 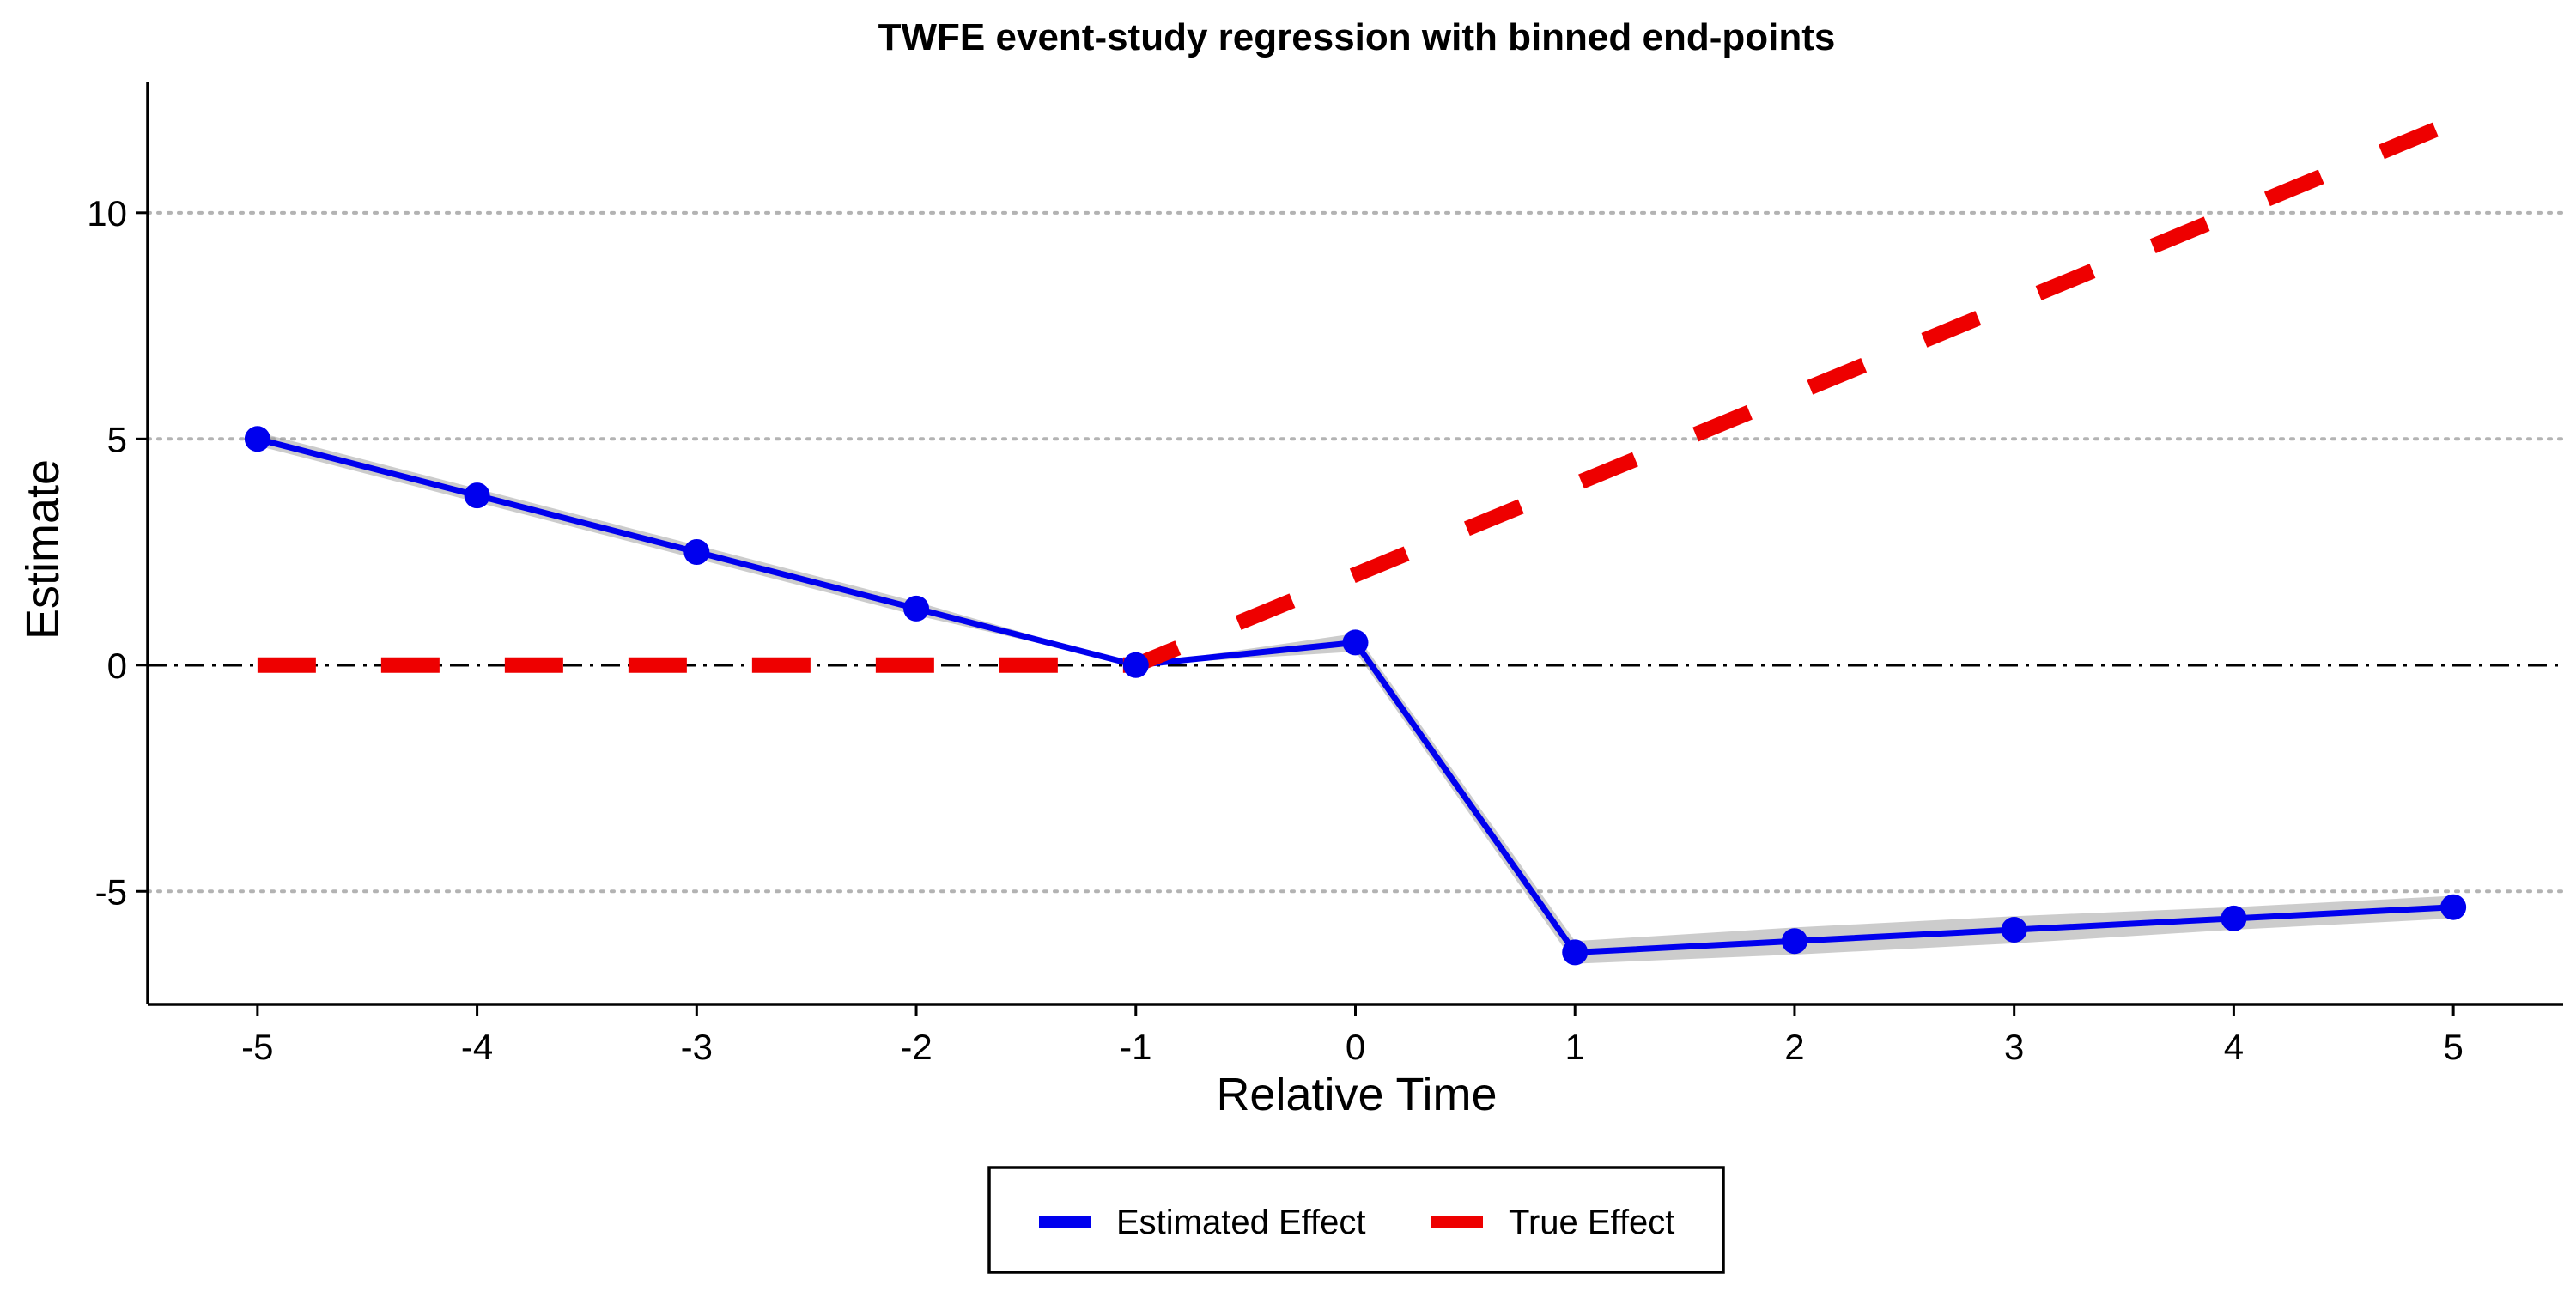 What do you see at coordinates (43, 549) in the screenshot?
I see `y-axis-title: Estimate` at bounding box center [43, 549].